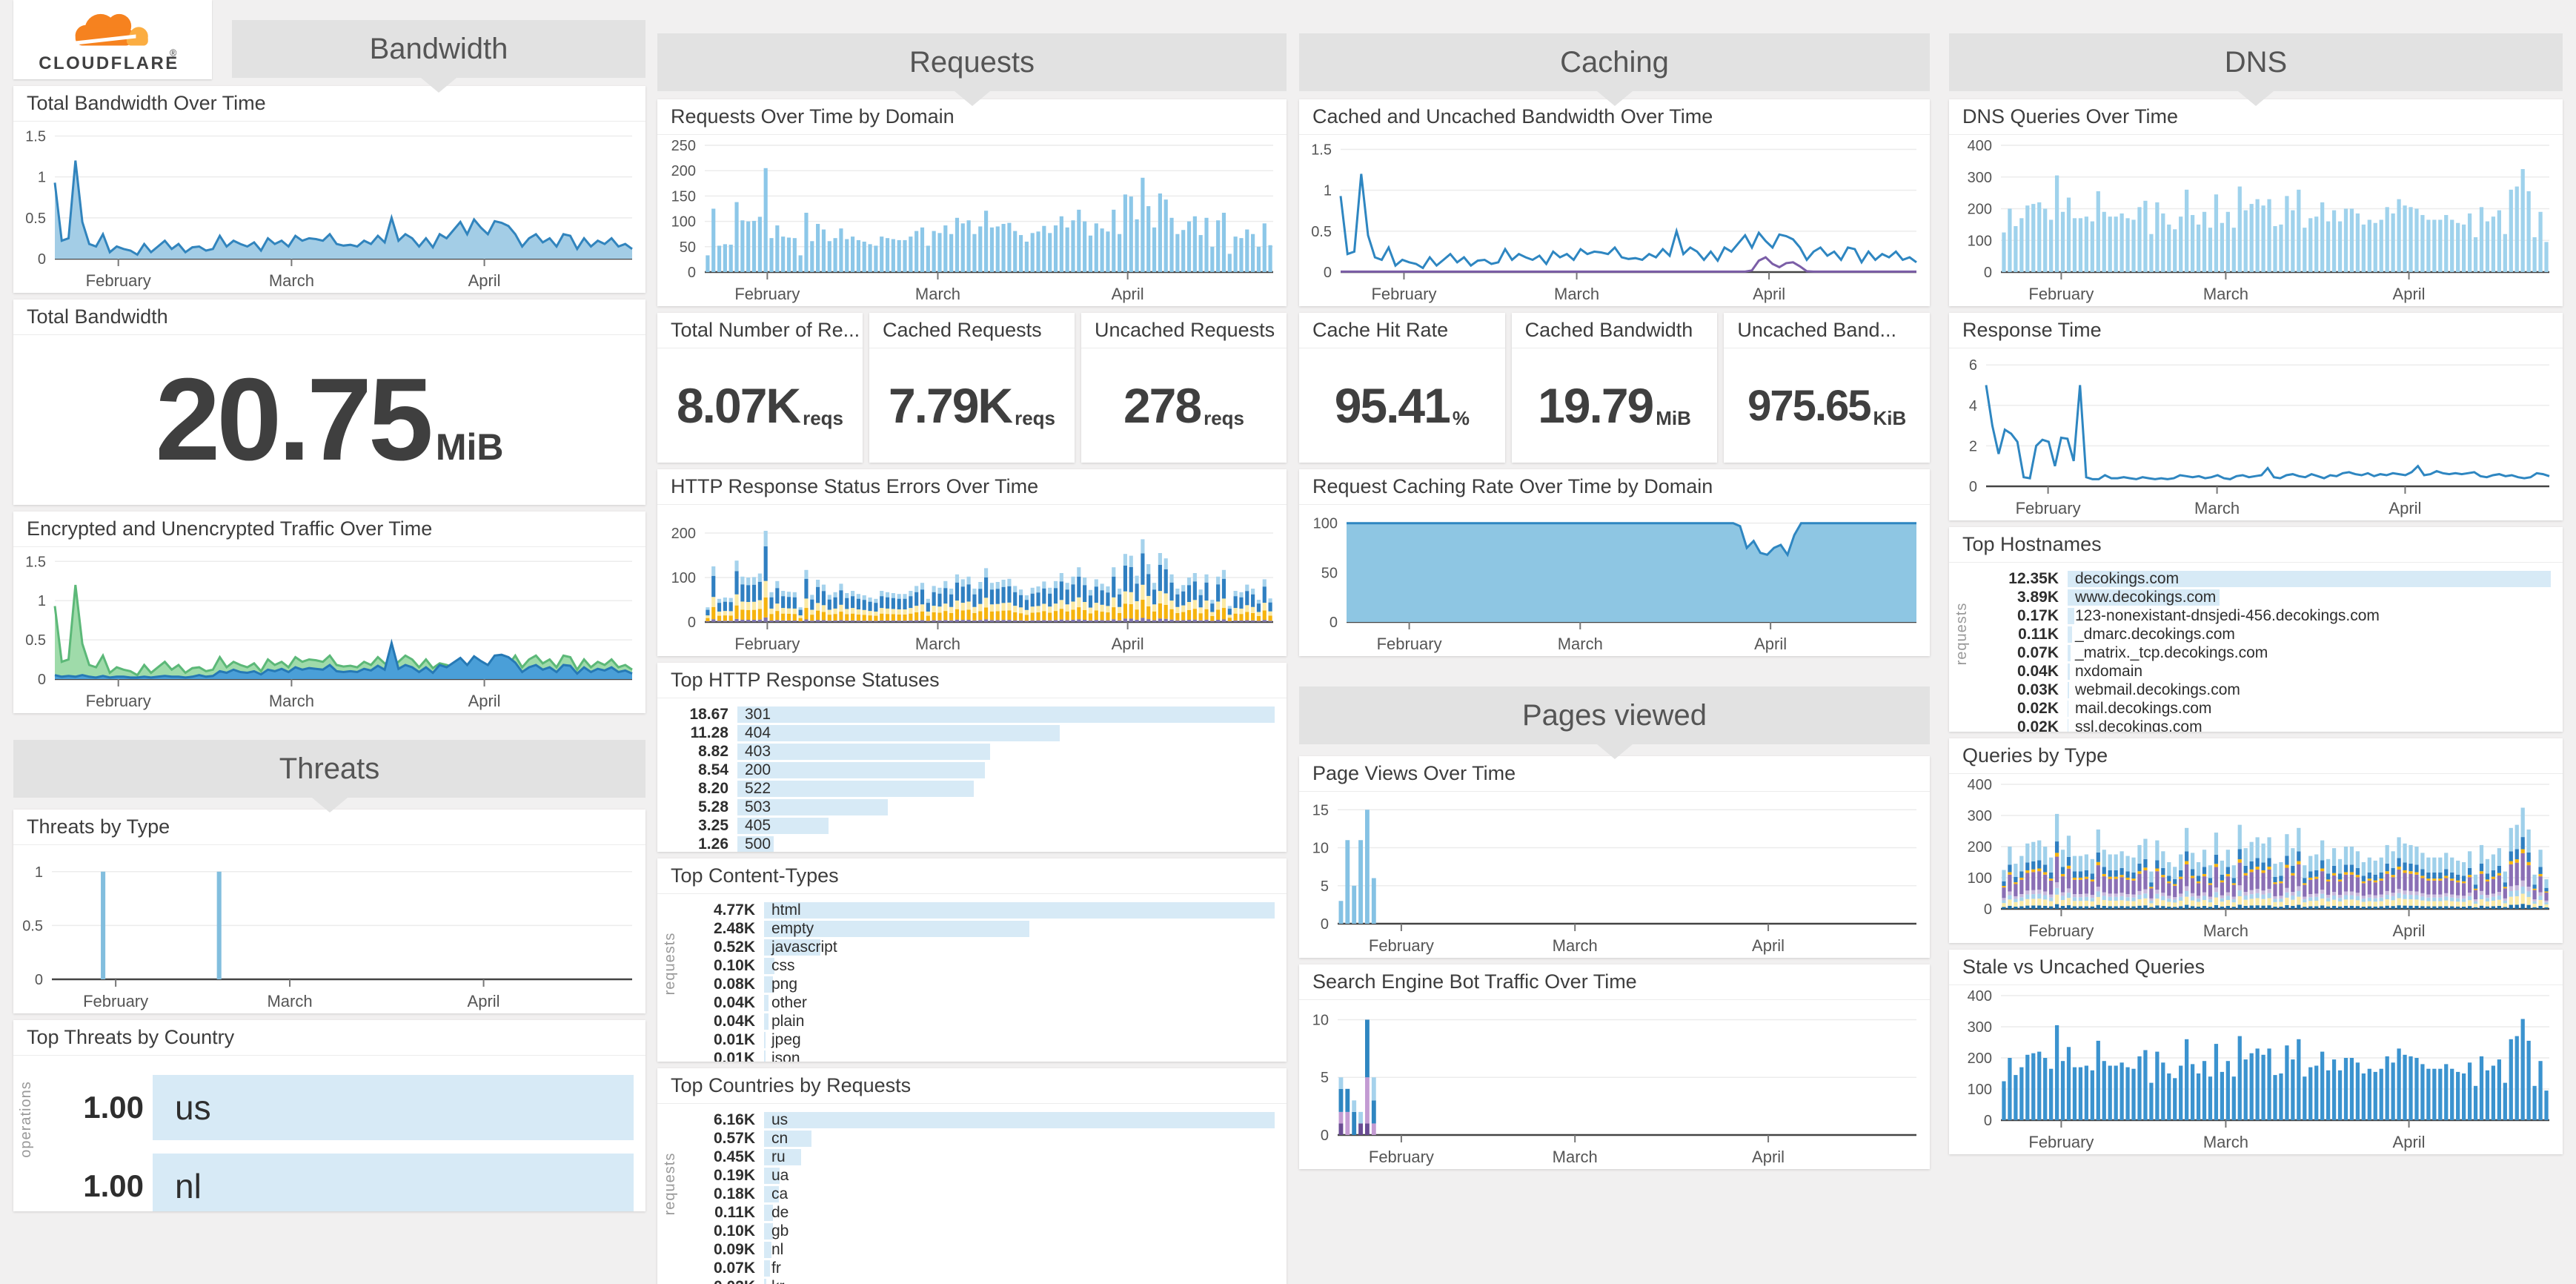 This screenshot has height=1284, width=2576. What do you see at coordinates (980, 910) in the screenshot?
I see `list-item: 4.77K html` at bounding box center [980, 910].